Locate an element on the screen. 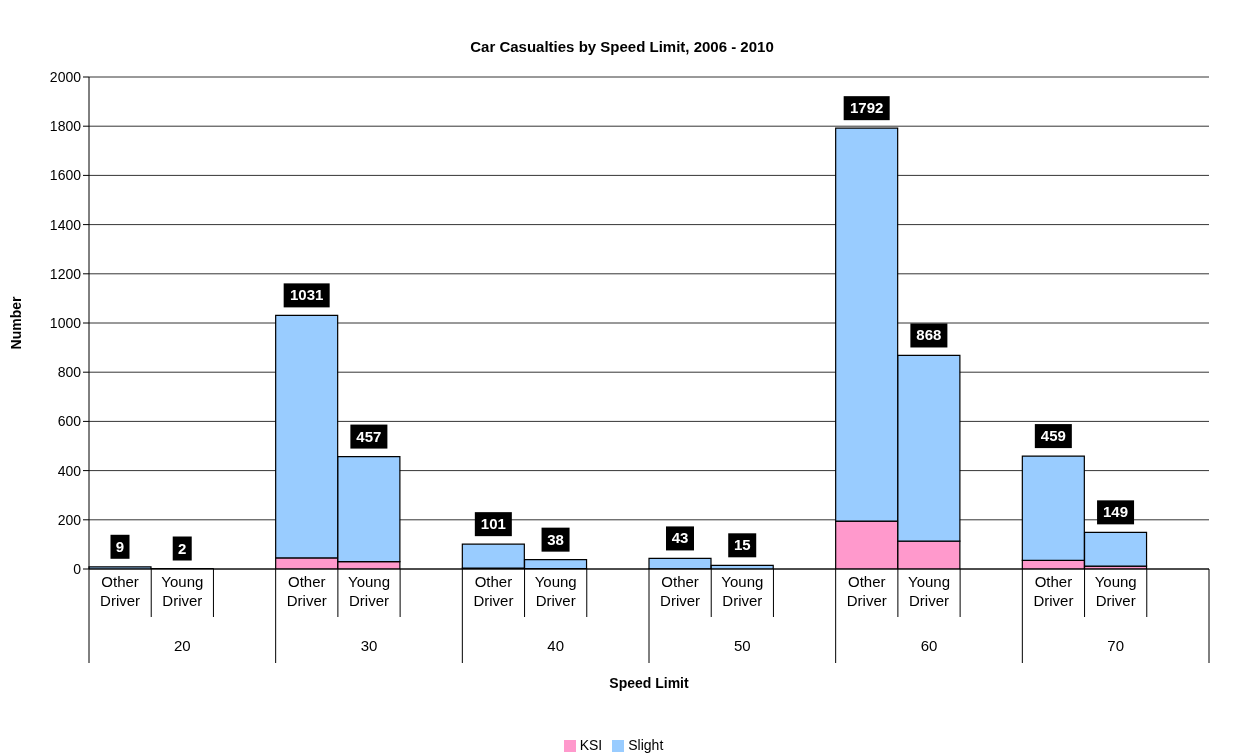 The height and width of the screenshot is (753, 1244). total-label: 9 is located at coordinates (120, 546).